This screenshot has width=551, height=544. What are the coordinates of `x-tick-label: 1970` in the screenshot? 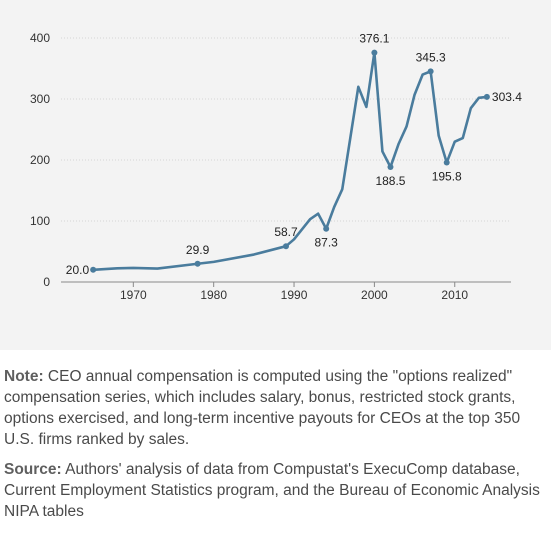 It's located at (133, 295).